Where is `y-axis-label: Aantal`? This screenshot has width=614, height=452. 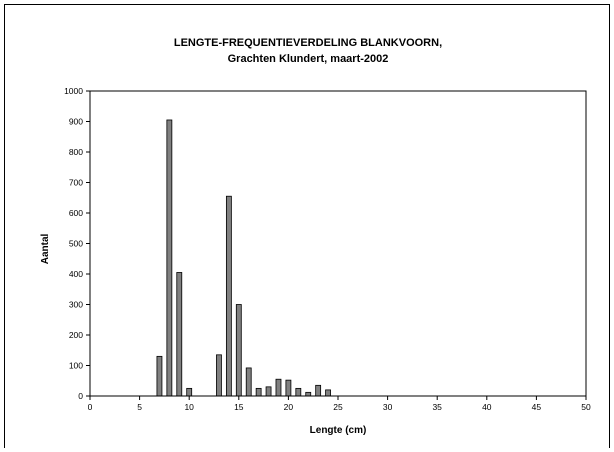
y-axis-label: Aantal is located at coordinates (45, 248).